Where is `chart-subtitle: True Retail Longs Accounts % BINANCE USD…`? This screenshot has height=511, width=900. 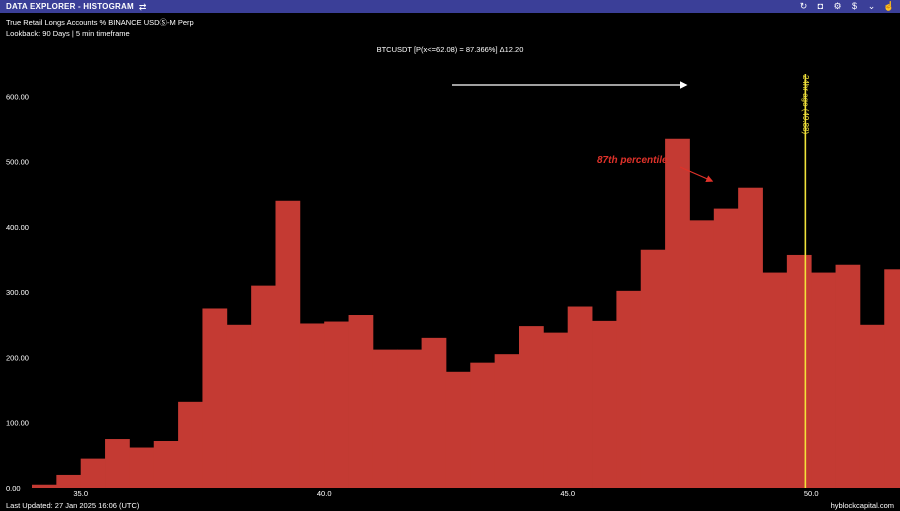
chart-subtitle: True Retail Longs Accounts % BINANCE USD… is located at coordinates (100, 22).